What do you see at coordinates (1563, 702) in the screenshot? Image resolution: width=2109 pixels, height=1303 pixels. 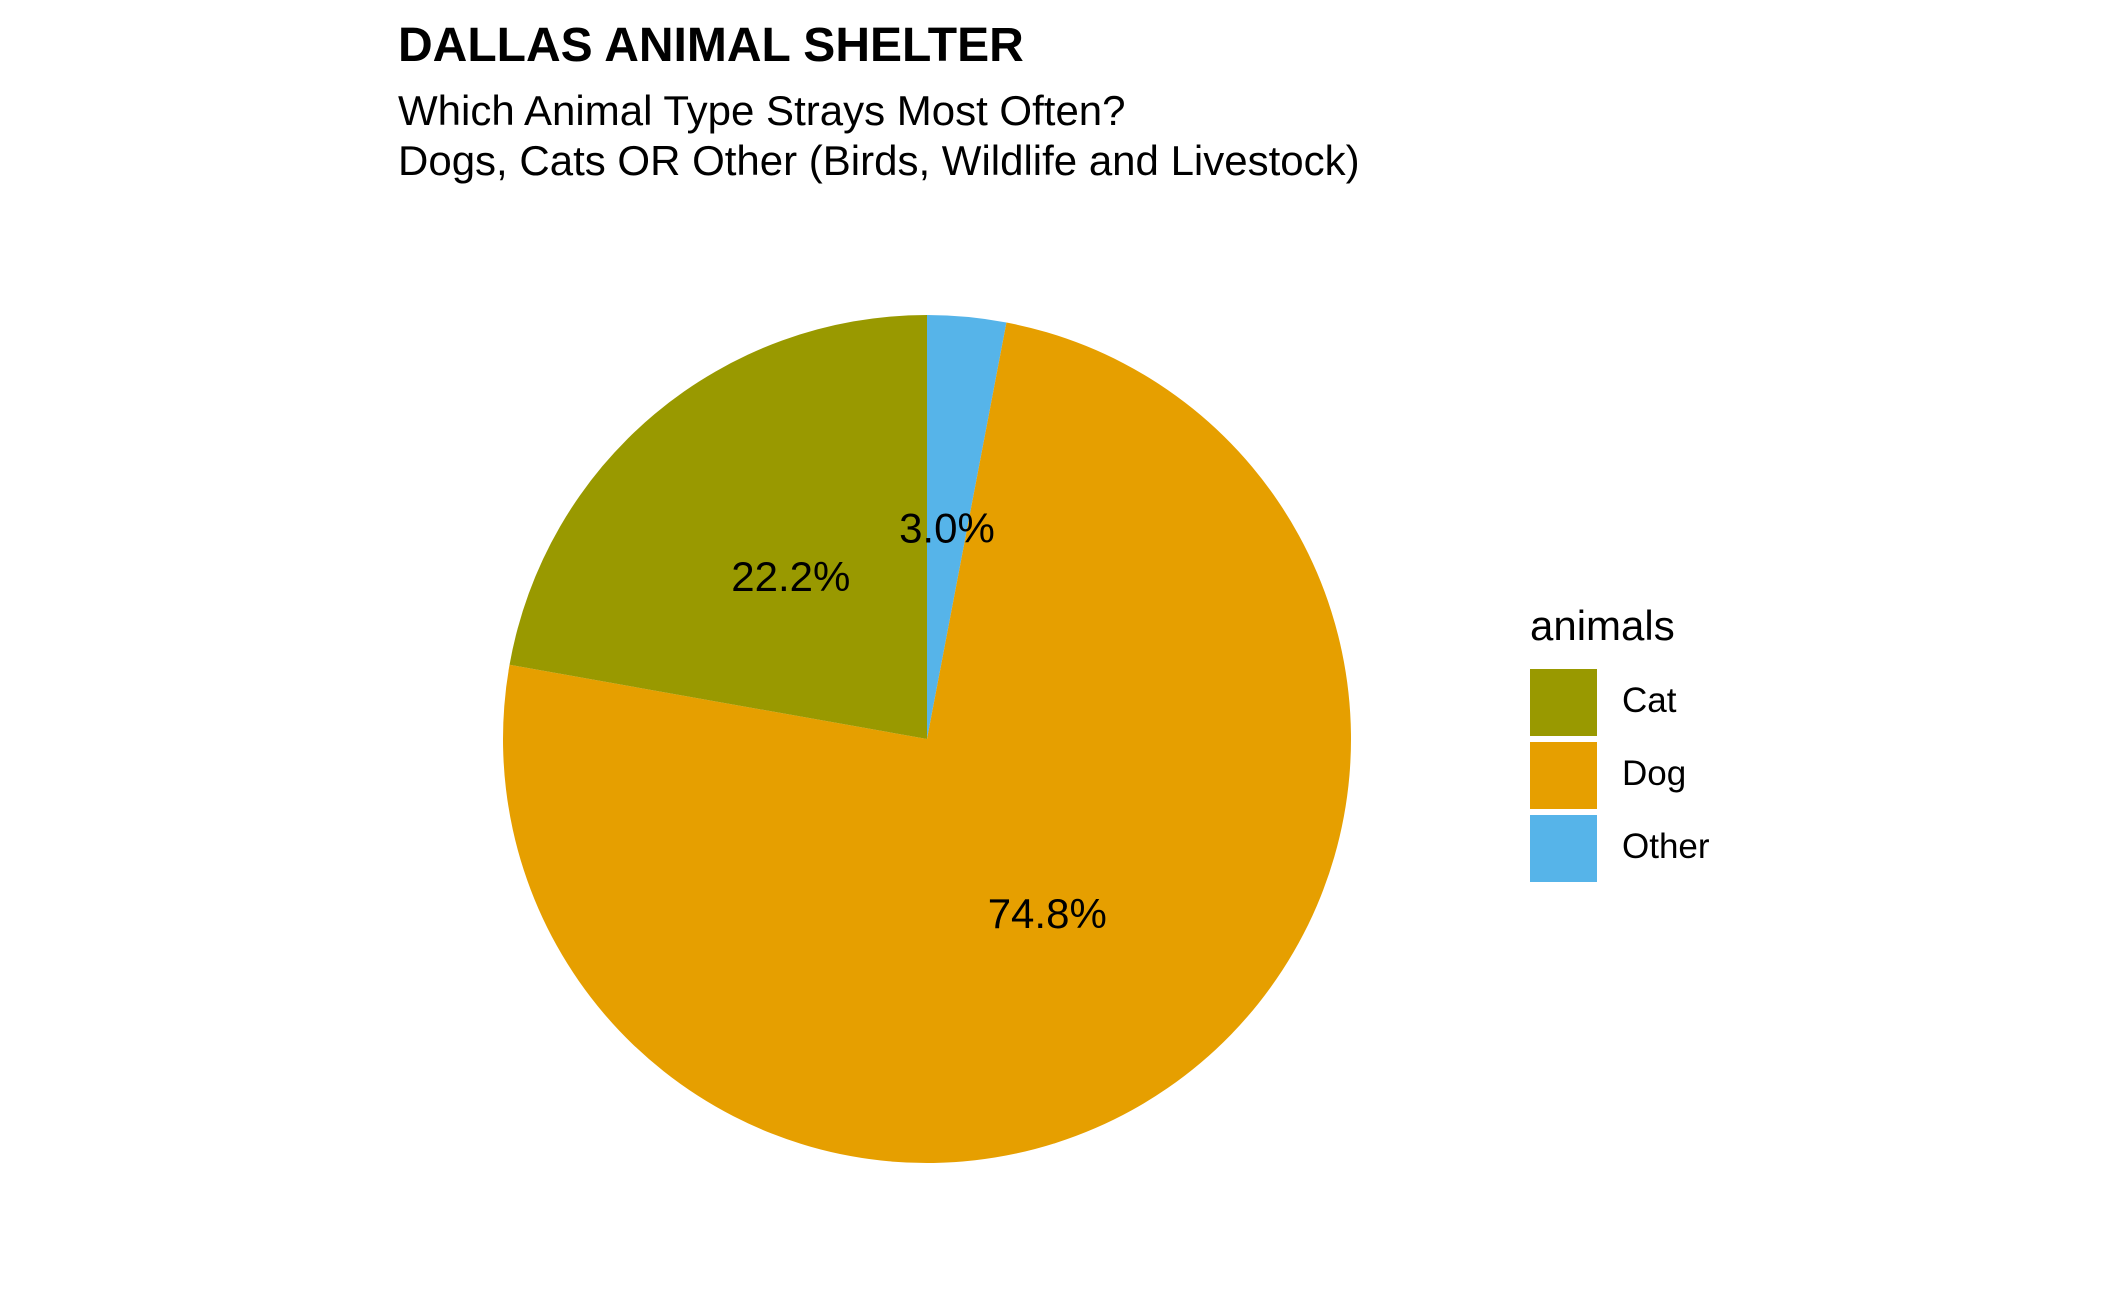 I see `legend-key-cat` at bounding box center [1563, 702].